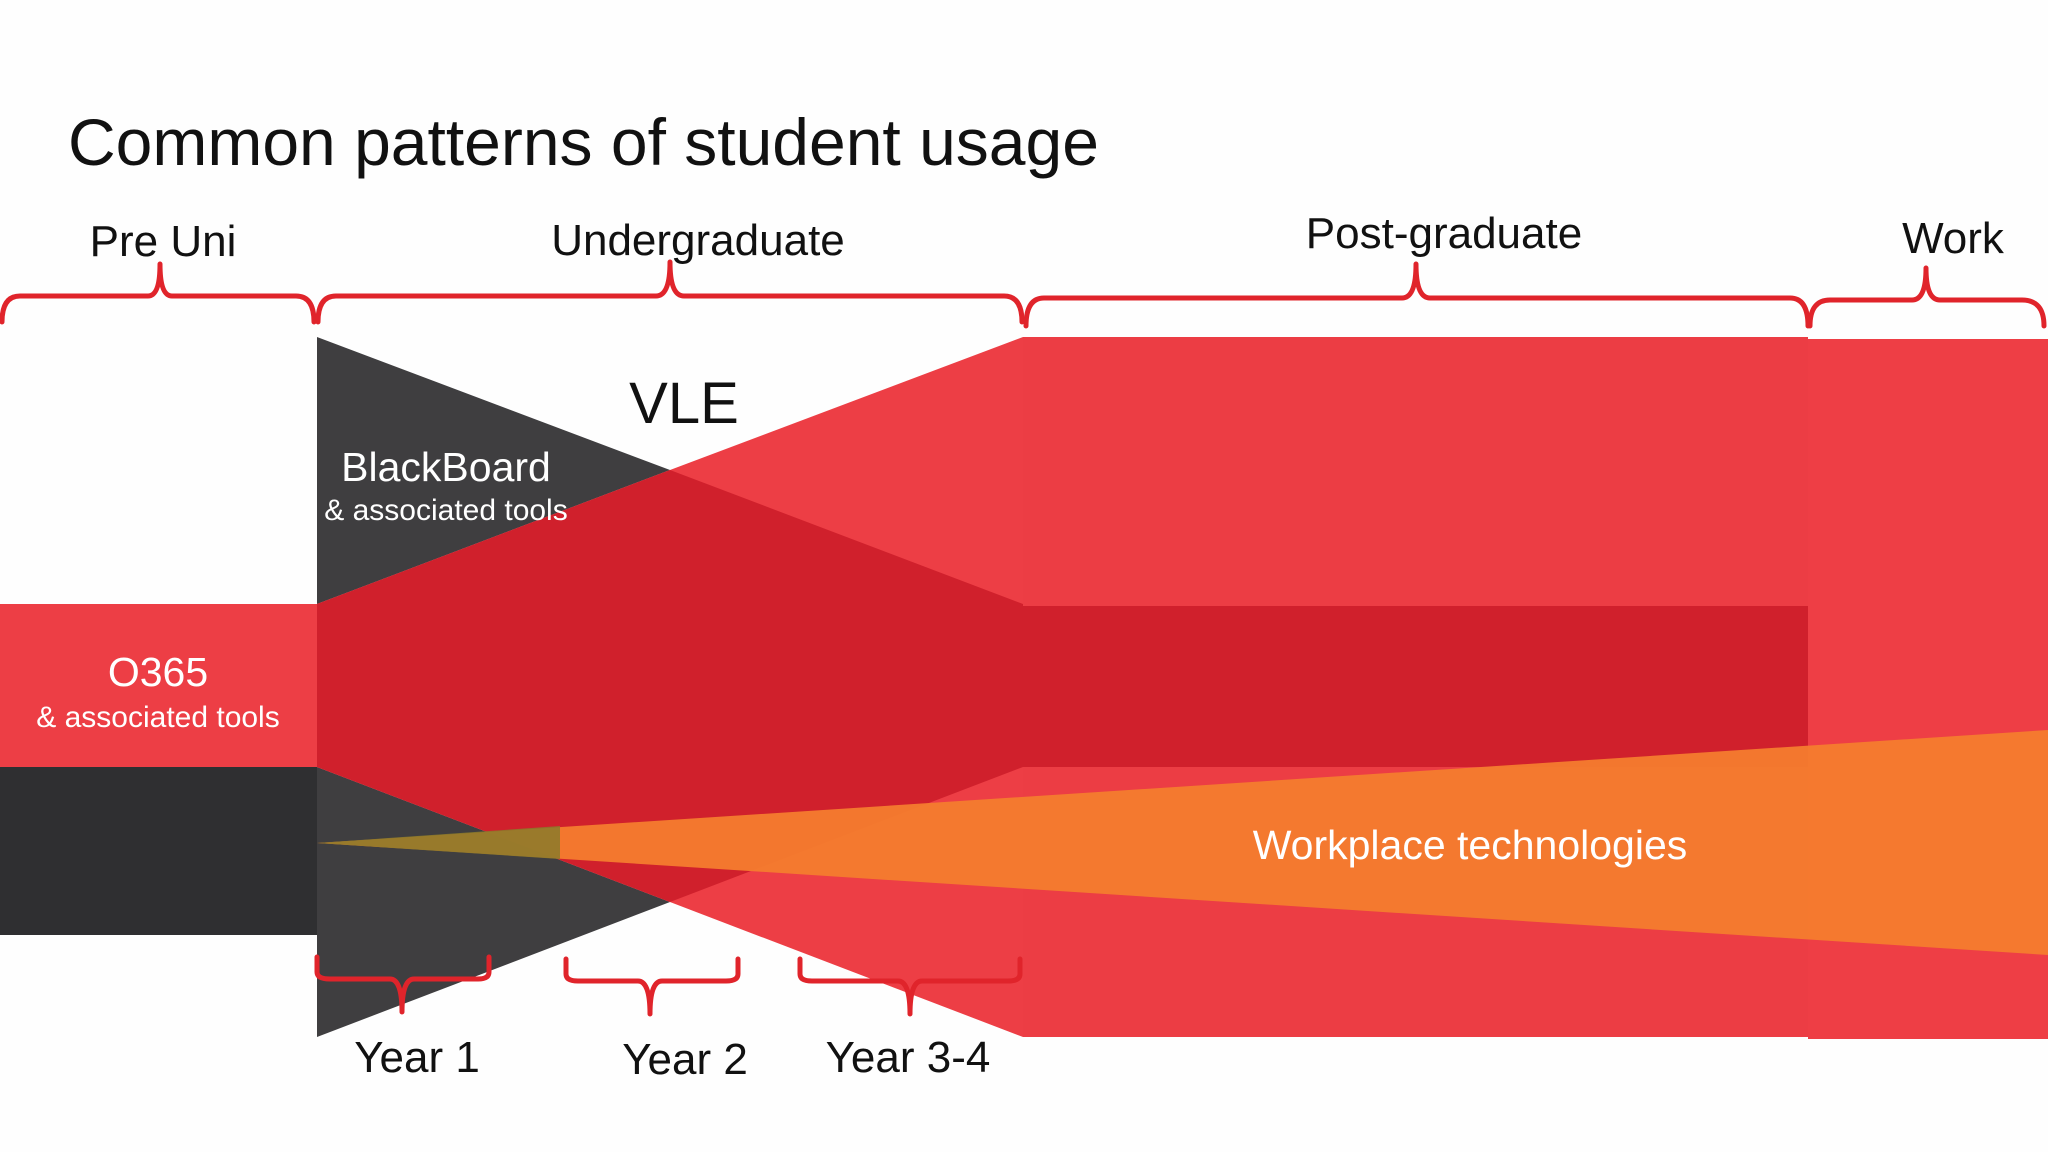 This screenshot has height=1152, width=2048. I want to click on stage-label-work: Work, so click(1953, 238).